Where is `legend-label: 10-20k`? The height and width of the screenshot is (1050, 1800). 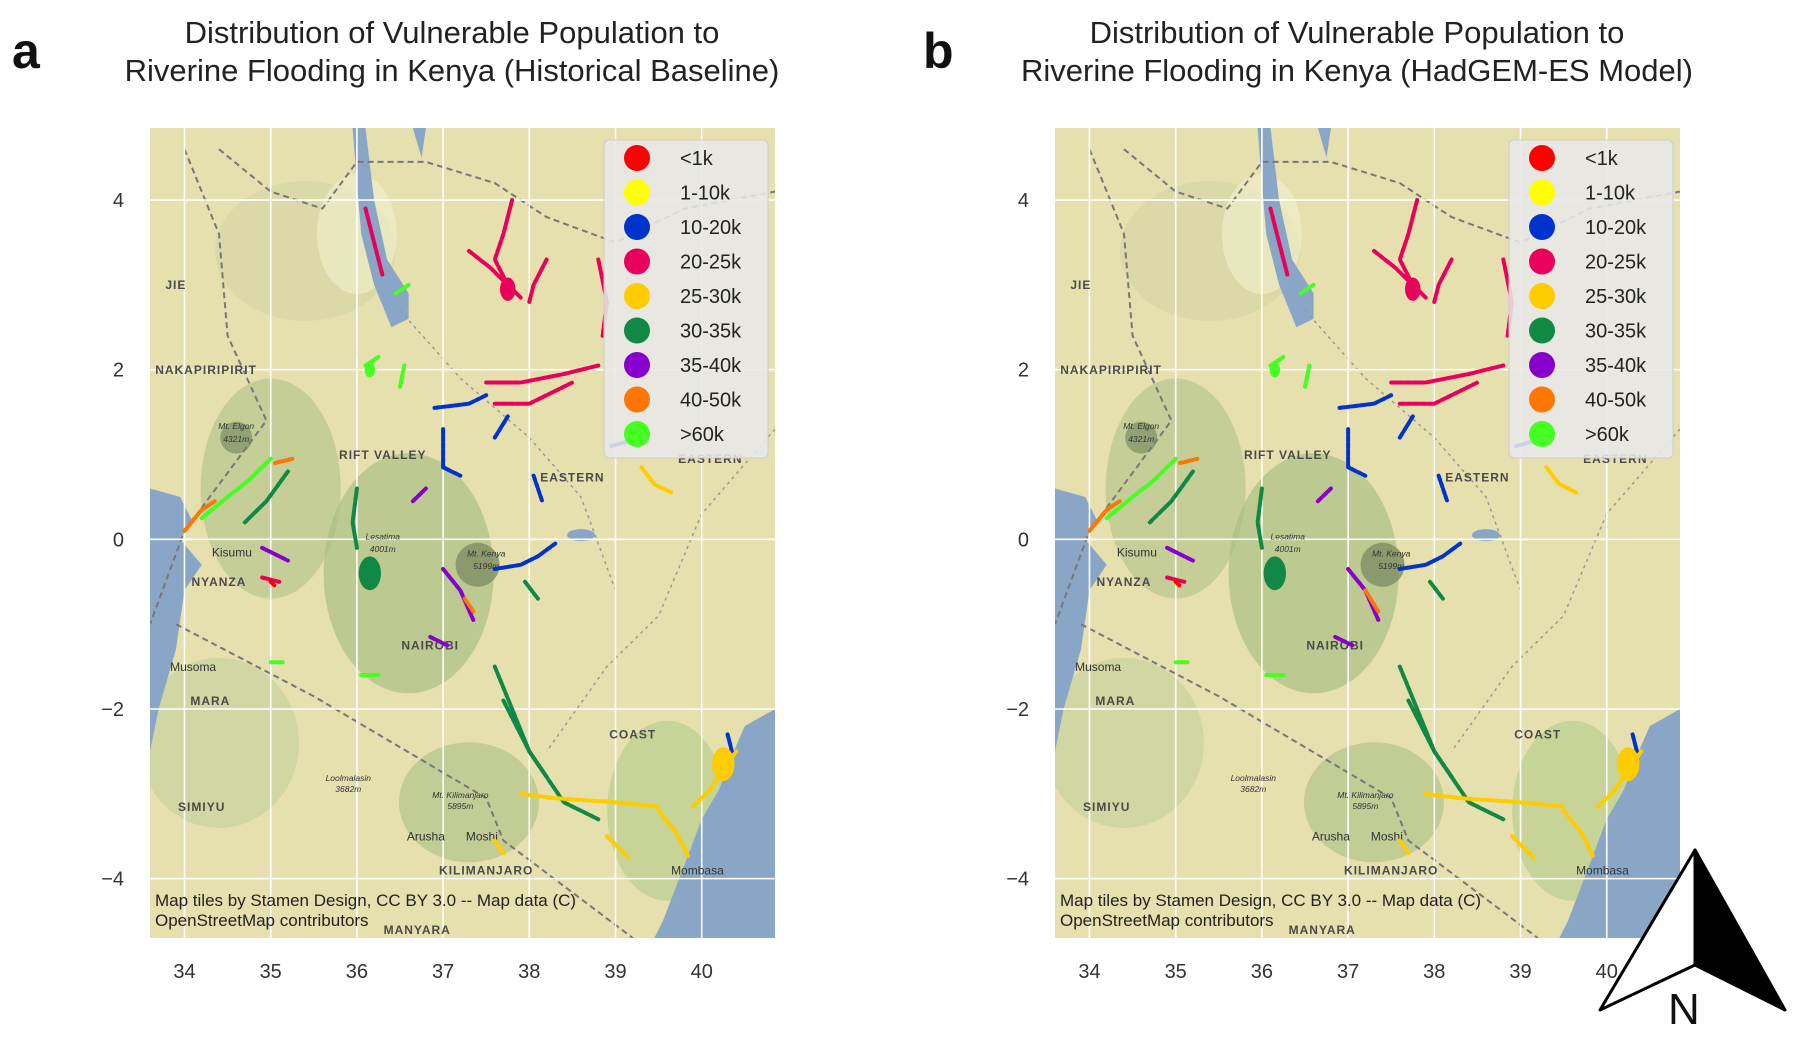 legend-label: 10-20k is located at coordinates (711, 228).